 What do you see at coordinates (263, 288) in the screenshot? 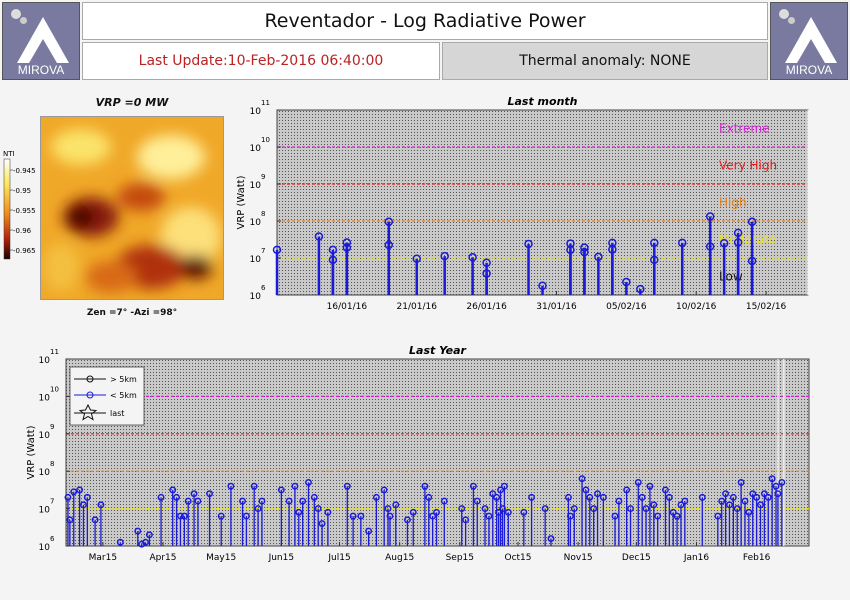
I see `y-tick-exponent: 6` at bounding box center [263, 288].